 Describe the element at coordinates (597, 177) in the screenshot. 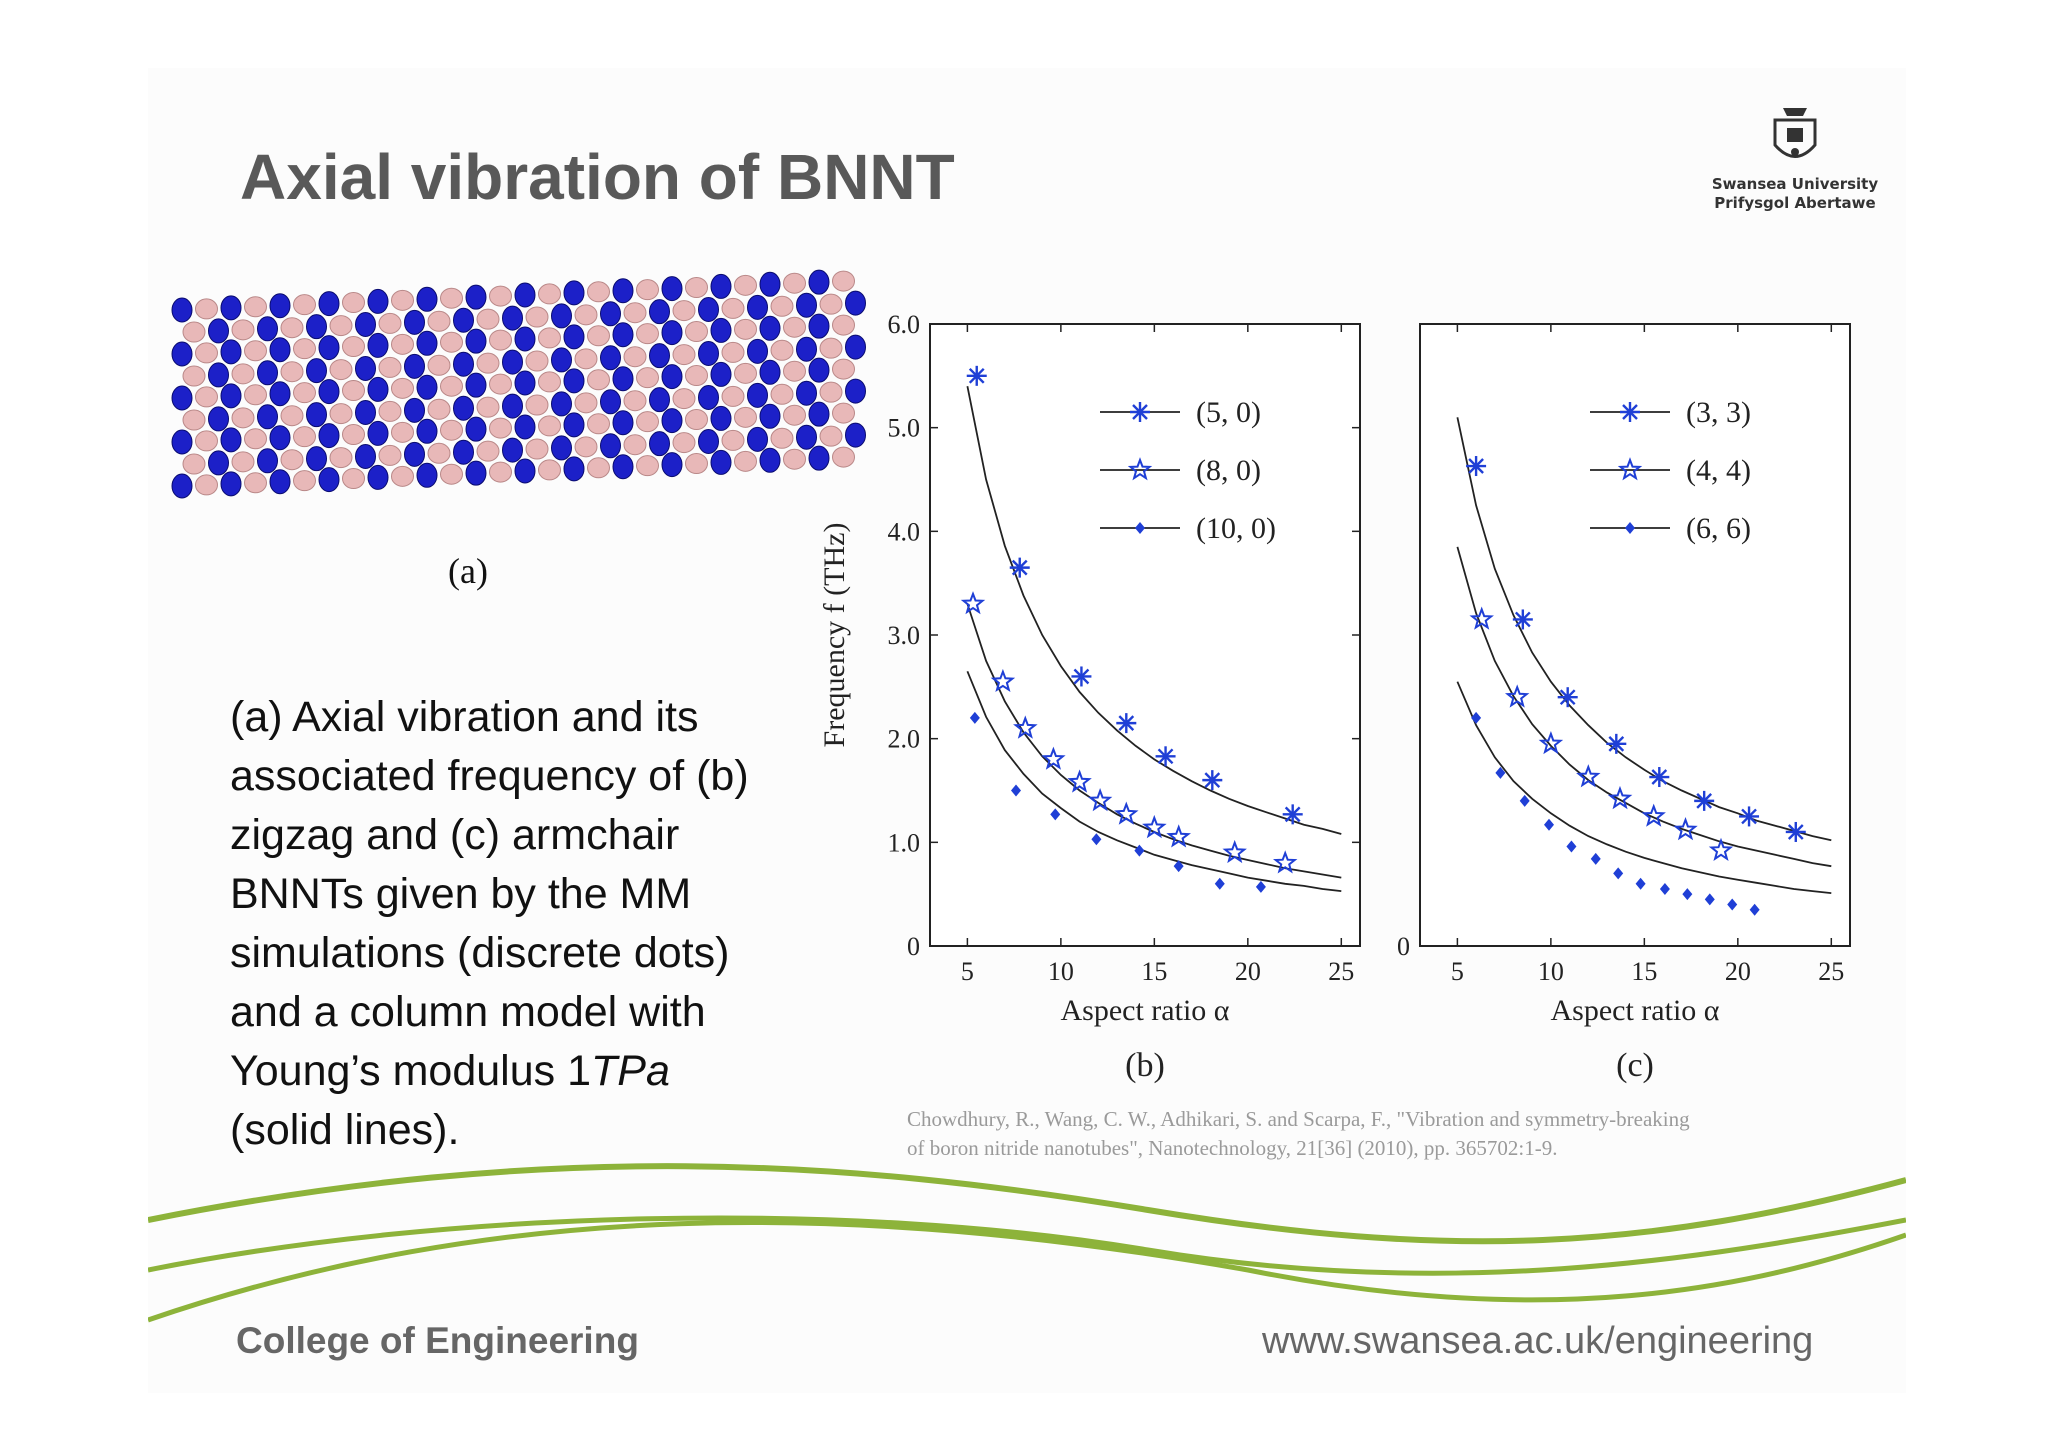

I see `page-title: Axial vibration of BNNT` at that location.